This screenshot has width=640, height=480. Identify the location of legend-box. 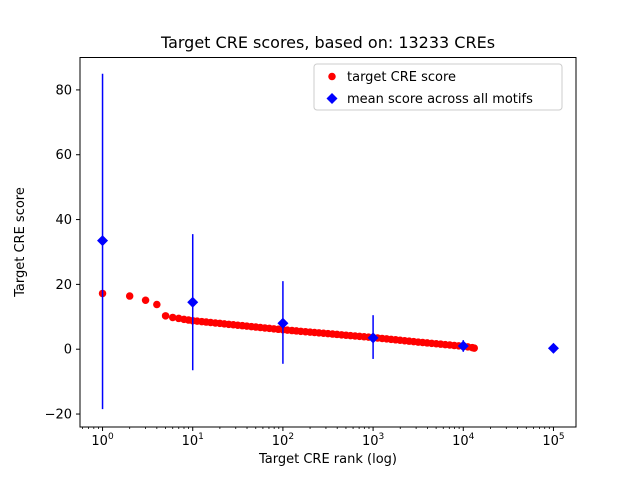
(438, 87).